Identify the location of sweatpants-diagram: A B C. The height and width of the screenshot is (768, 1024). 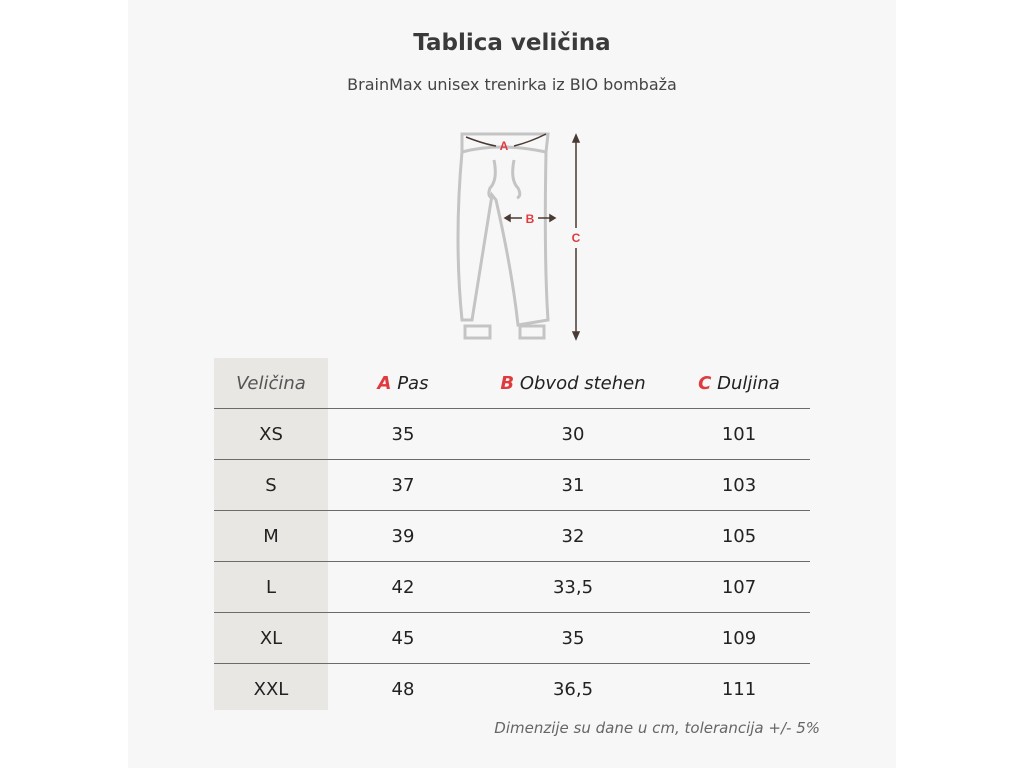
(520, 236).